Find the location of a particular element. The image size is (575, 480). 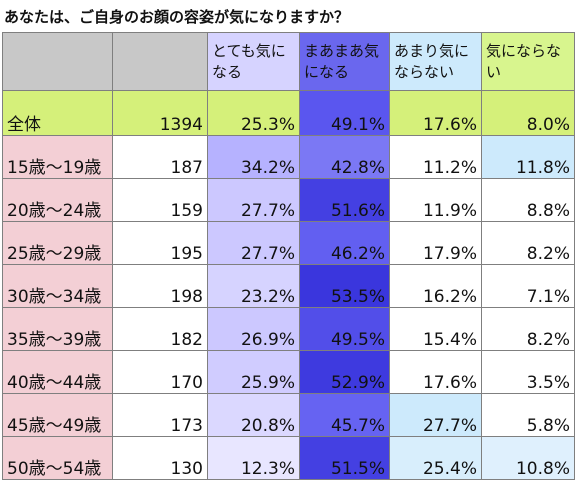

respondent-count: 182 is located at coordinates (160, 329).